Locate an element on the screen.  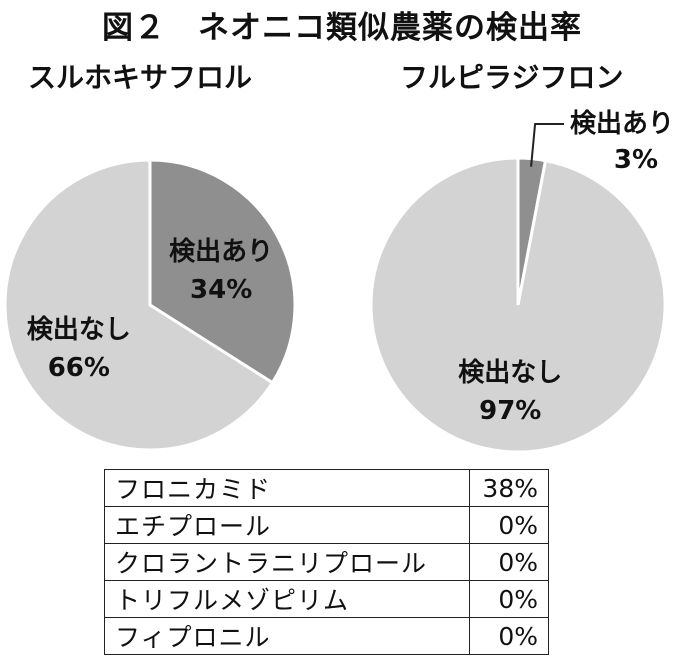
pie1-label-not-detected-line: 66% is located at coordinates (79, 368).